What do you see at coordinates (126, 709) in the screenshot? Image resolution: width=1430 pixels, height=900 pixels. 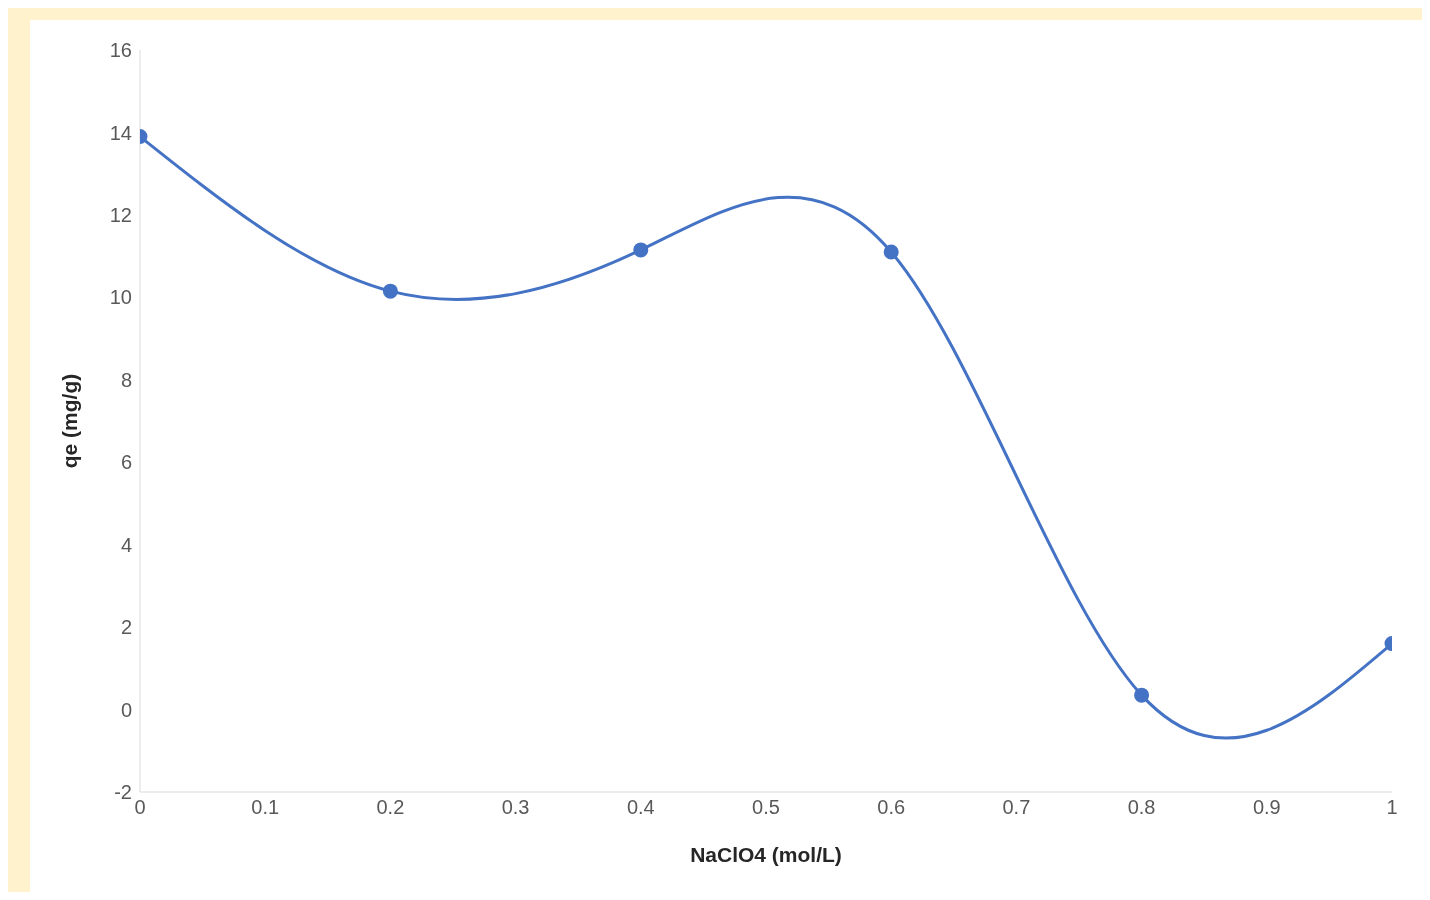 I see `y-tick-label: 0` at bounding box center [126, 709].